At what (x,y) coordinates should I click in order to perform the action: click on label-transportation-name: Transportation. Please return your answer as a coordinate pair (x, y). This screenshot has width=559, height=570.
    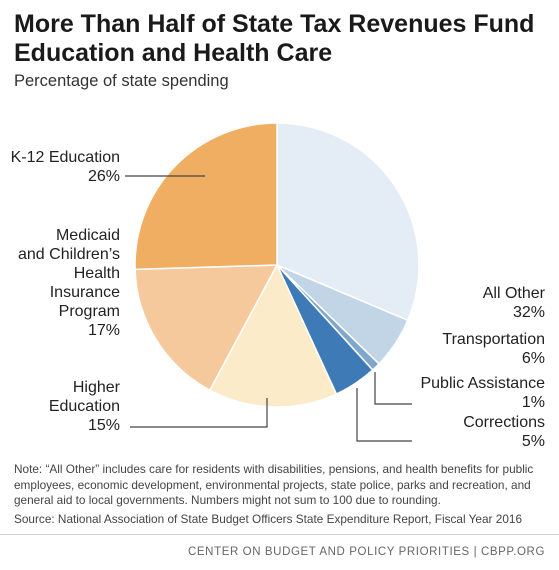
    Looking at the image, I should click on (493, 339).